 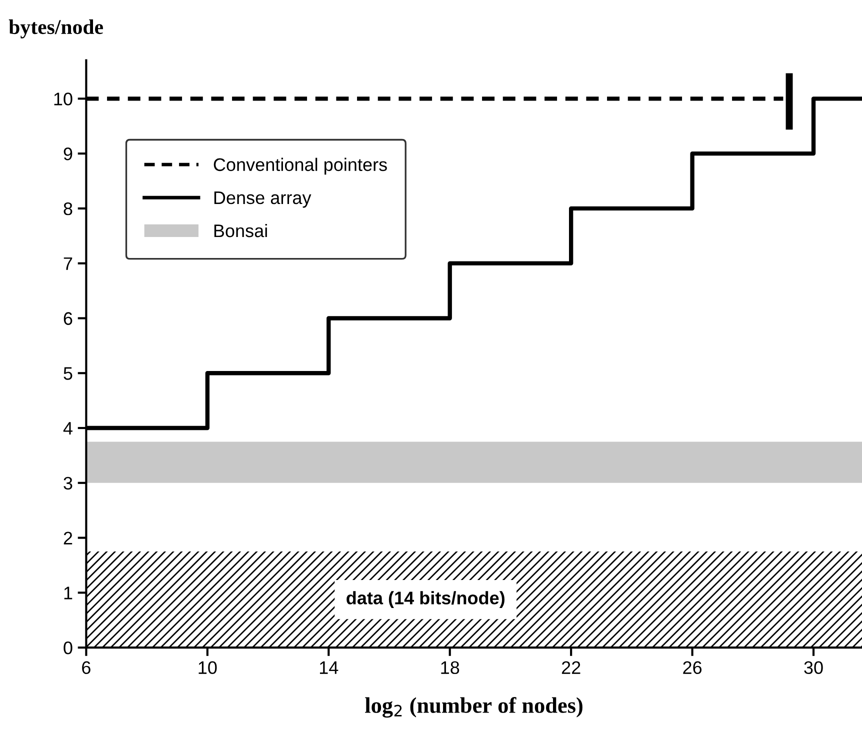 What do you see at coordinates (571, 667) in the screenshot?
I see `x-tick-label: 22` at bounding box center [571, 667].